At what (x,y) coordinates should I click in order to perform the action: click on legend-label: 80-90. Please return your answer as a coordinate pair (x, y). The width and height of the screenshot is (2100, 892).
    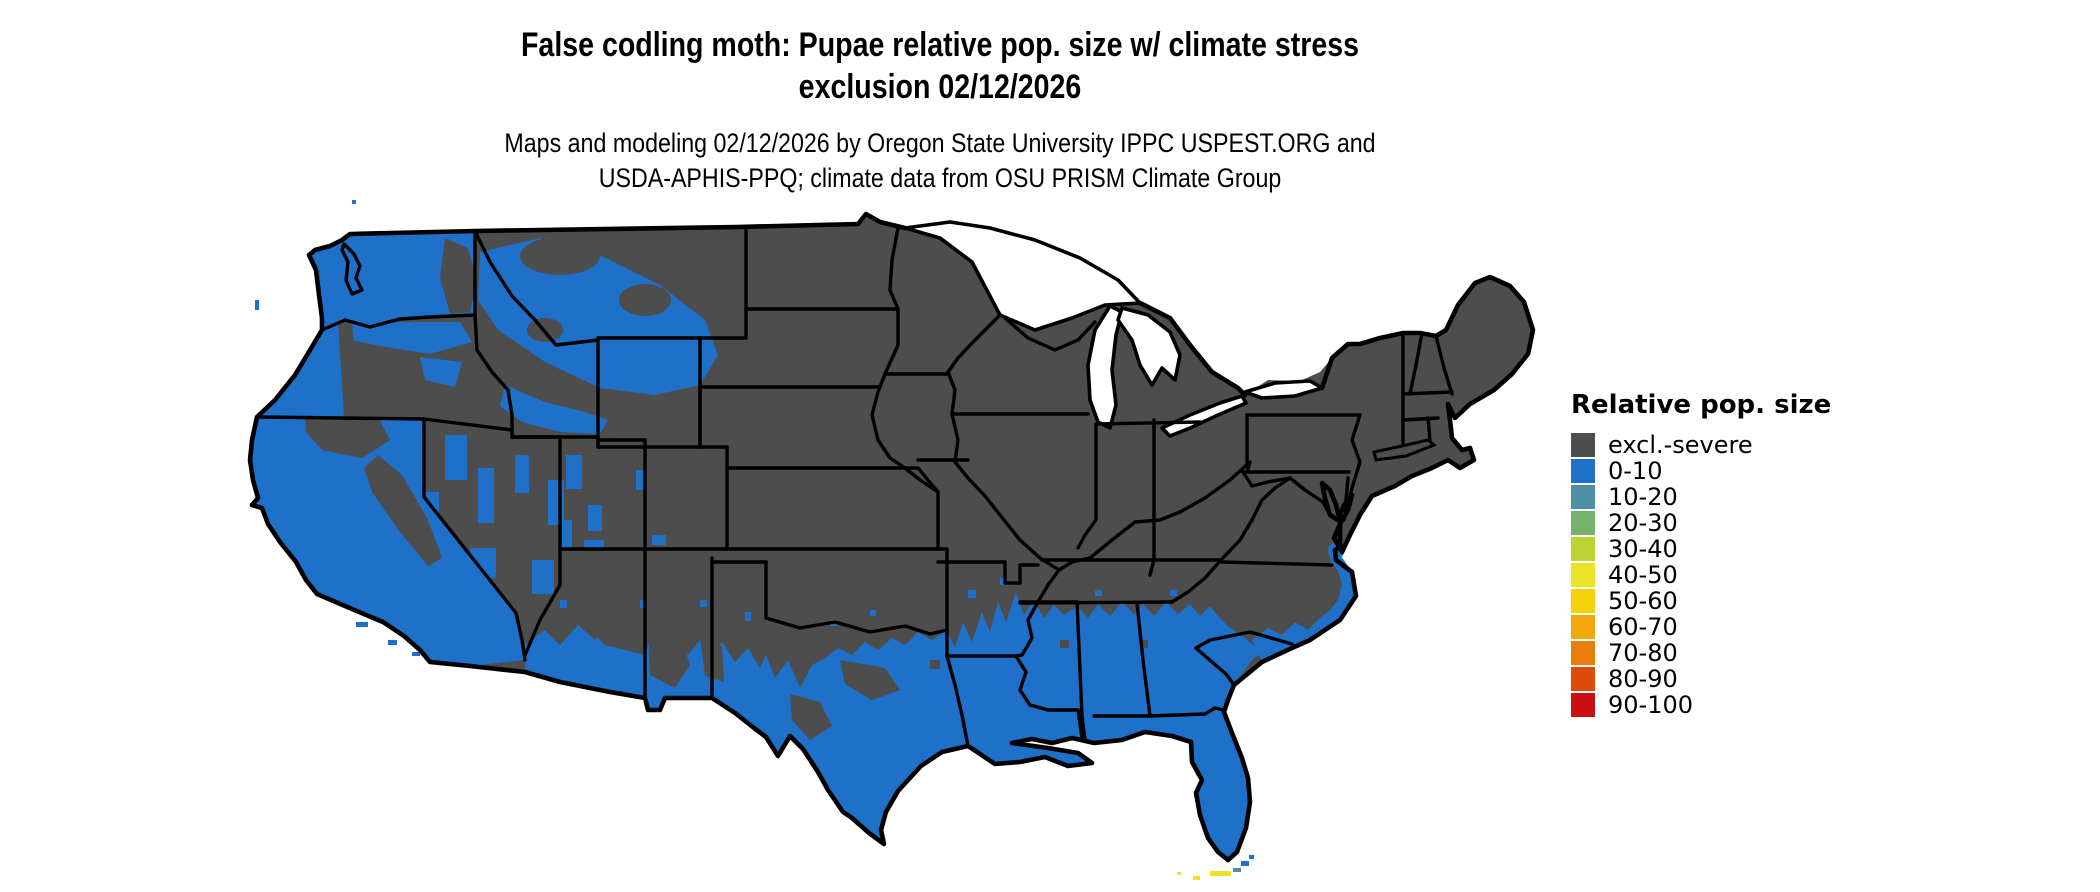
    Looking at the image, I should click on (1643, 679).